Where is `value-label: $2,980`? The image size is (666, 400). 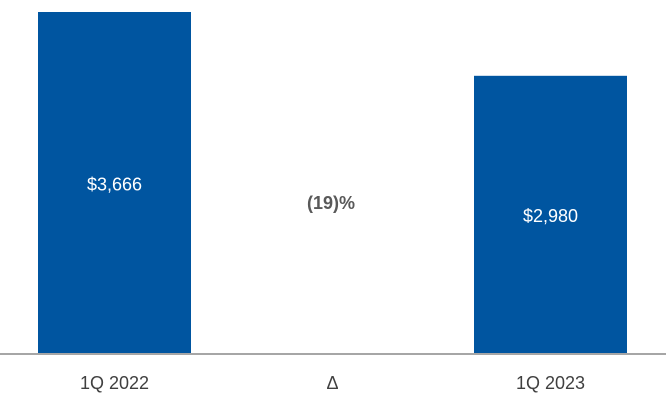 value-label: $2,980 is located at coordinates (550, 216).